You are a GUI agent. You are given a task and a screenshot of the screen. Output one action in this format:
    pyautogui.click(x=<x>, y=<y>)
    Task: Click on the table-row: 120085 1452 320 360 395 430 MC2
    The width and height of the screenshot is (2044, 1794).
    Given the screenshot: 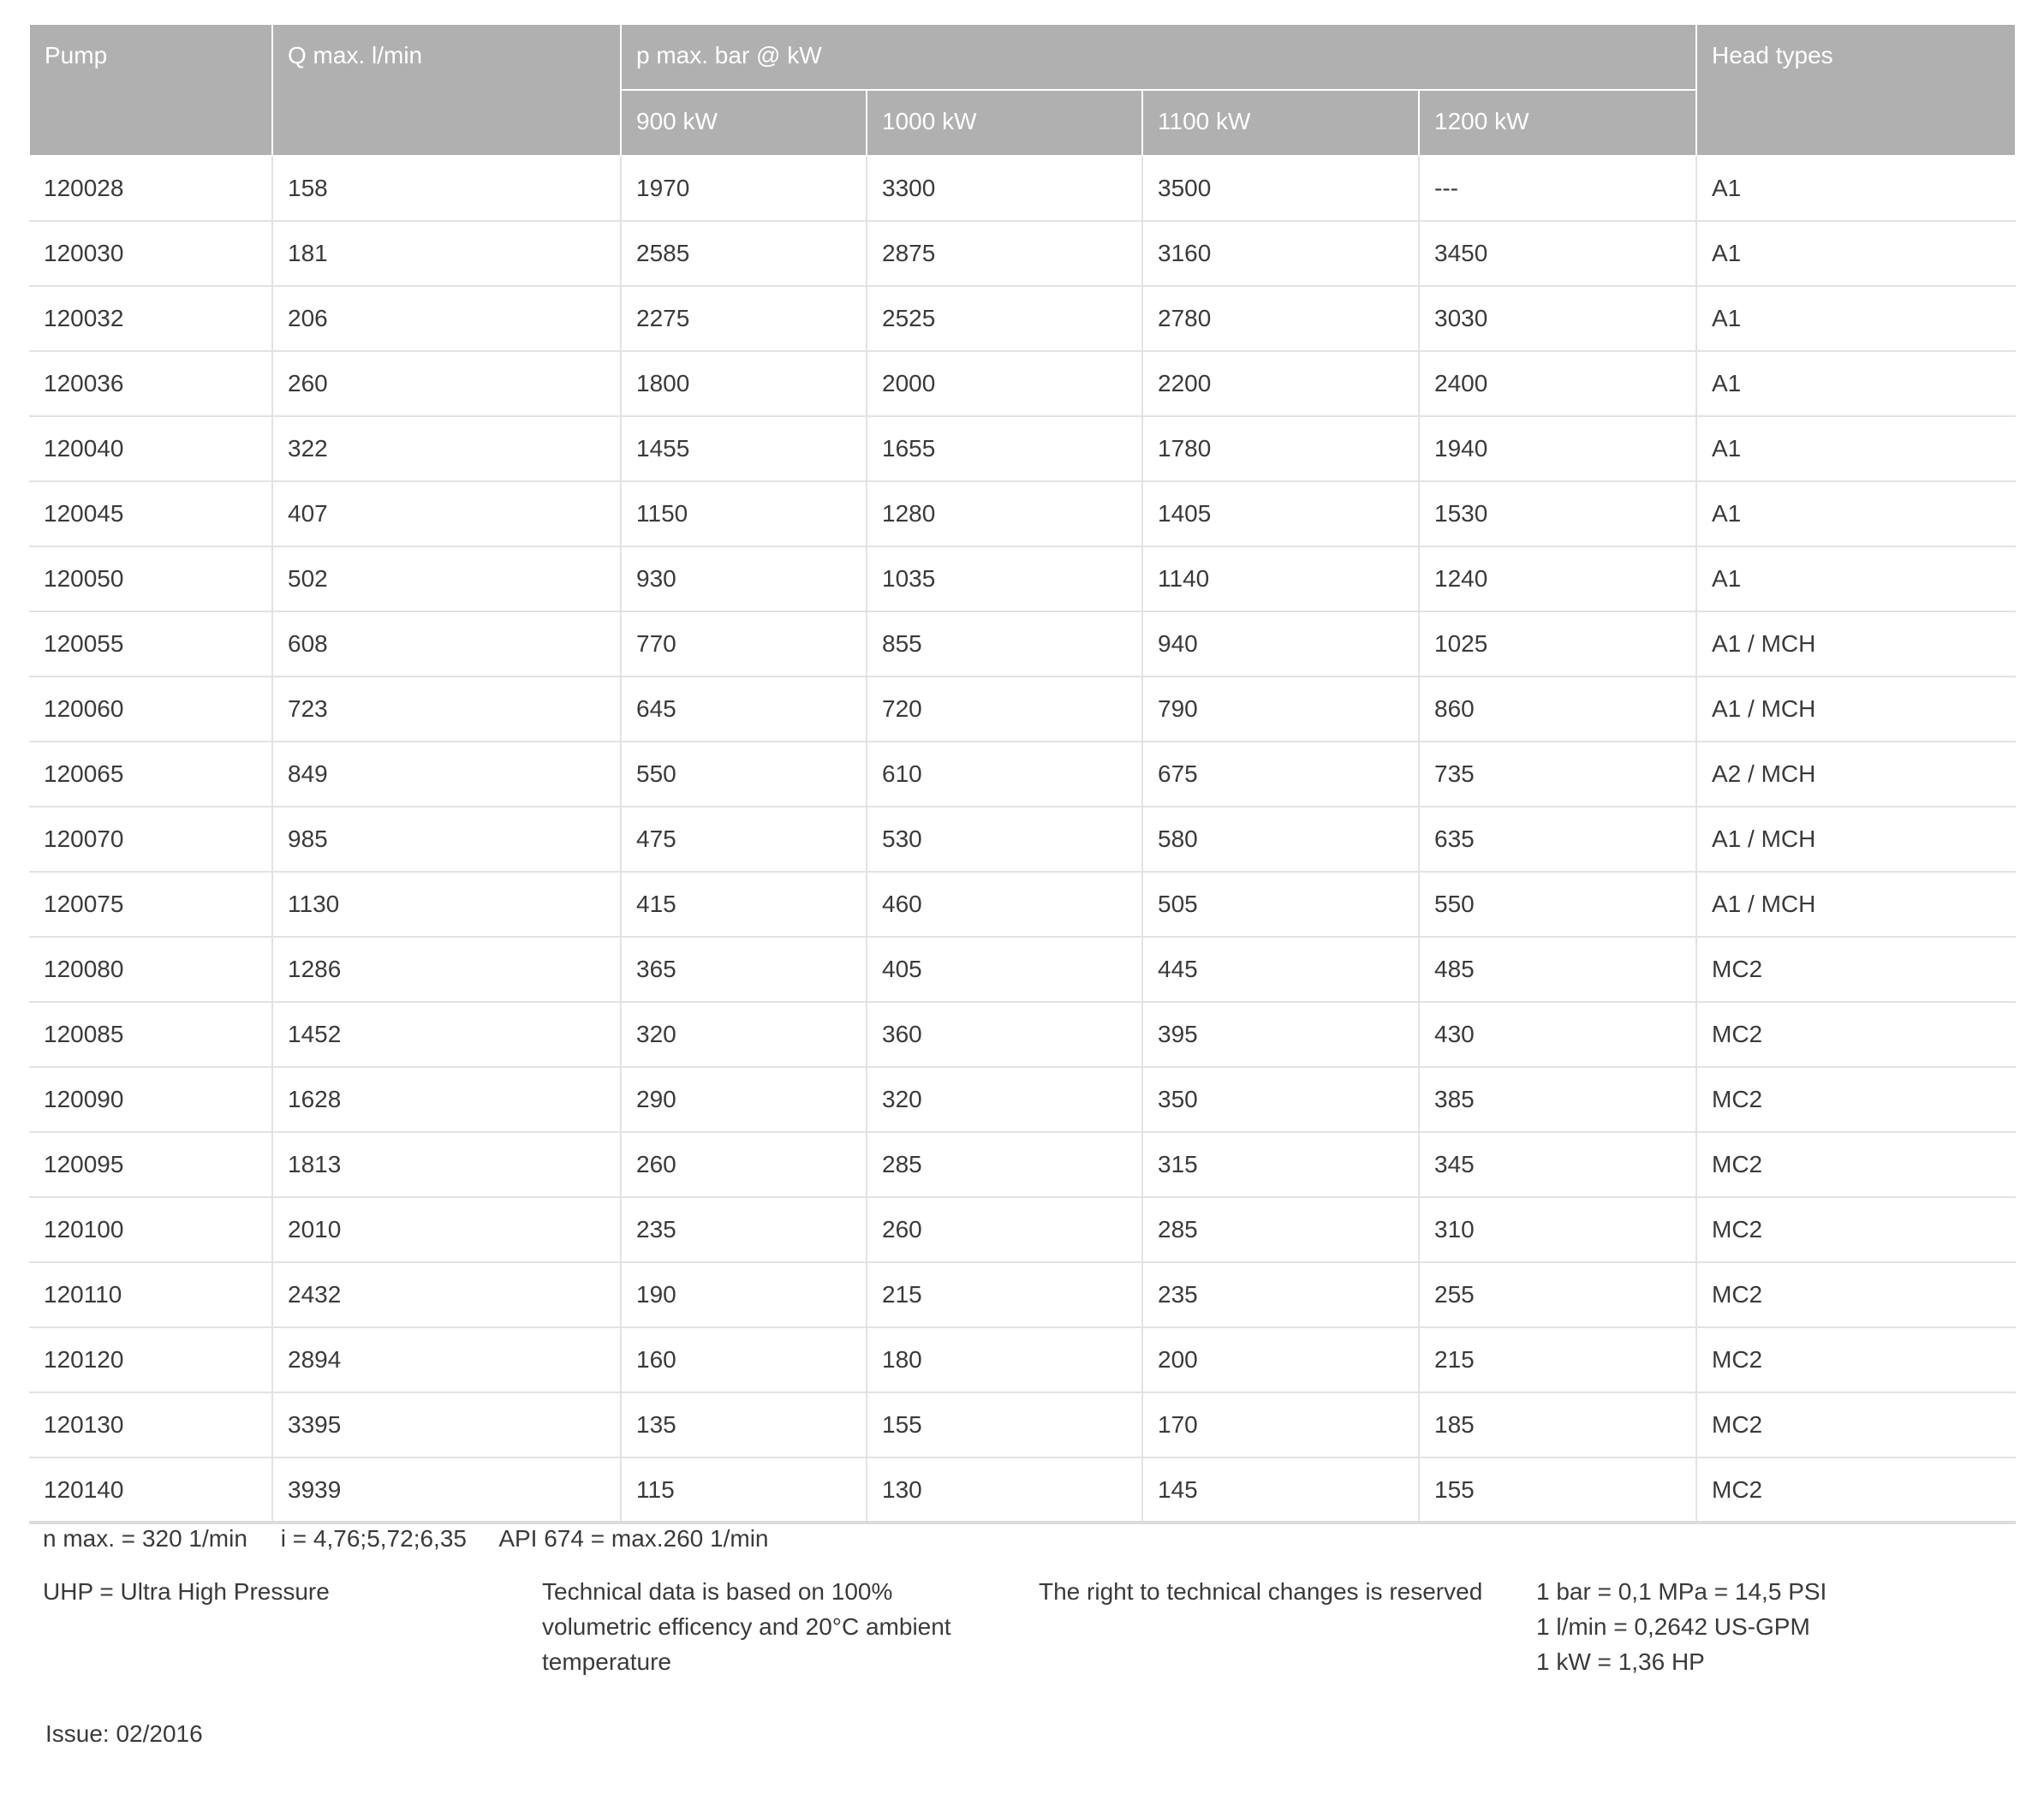 What is the action you would take?
    pyautogui.click(x=1022, y=1035)
    